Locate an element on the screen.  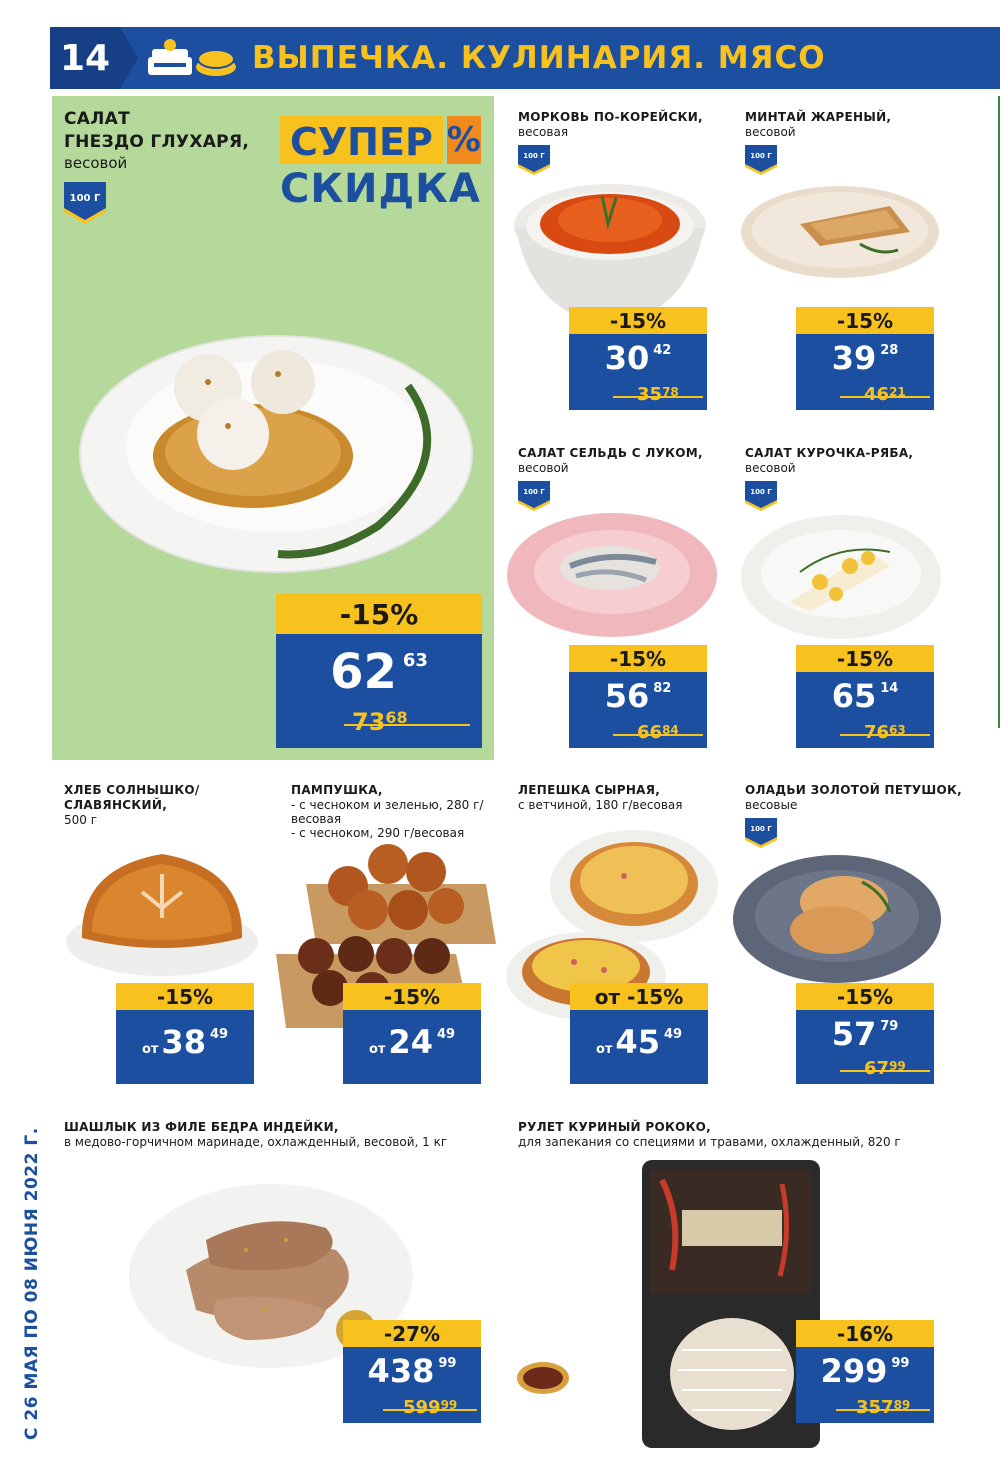
product-title: ЛЕПЕШКА СЫРНАЯ, is located at coordinates (589, 790).